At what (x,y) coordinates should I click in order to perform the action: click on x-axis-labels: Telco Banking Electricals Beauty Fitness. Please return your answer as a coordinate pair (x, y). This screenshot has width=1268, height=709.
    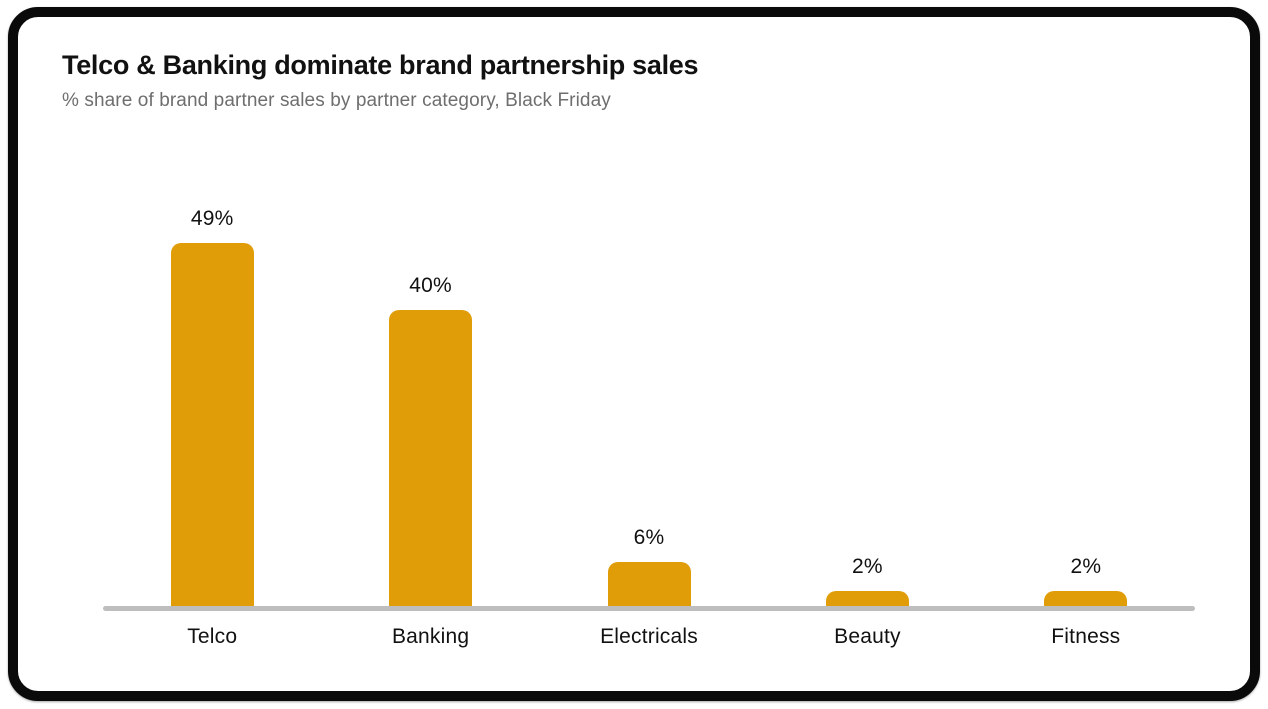
    Looking at the image, I should click on (649, 637).